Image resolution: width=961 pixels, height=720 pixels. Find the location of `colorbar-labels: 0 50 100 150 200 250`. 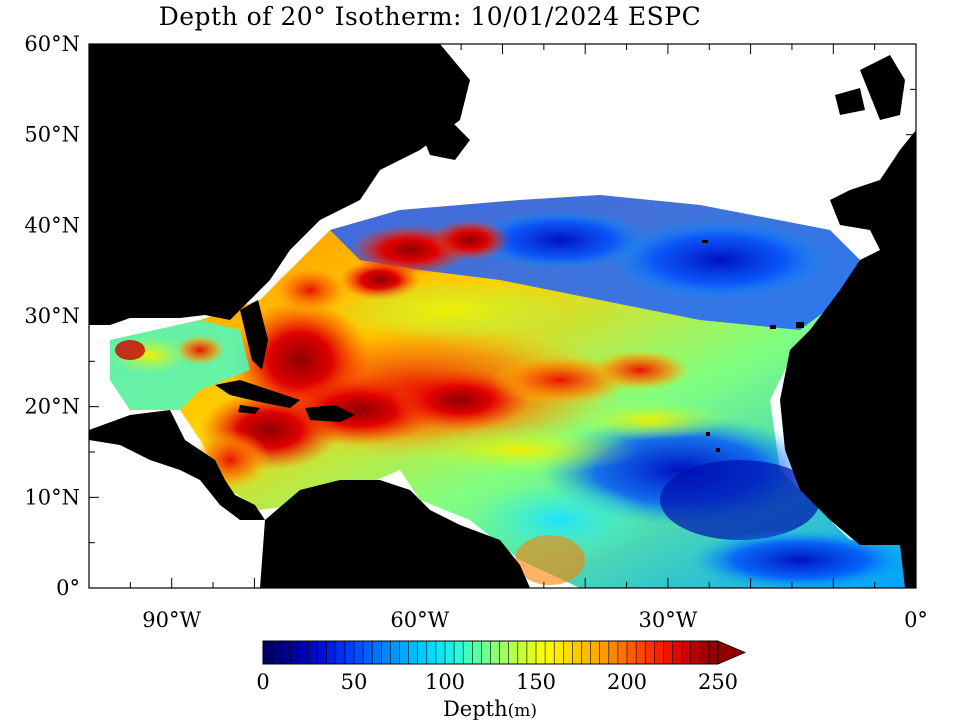

colorbar-labels: 0 50 100 150 200 250 is located at coordinates (497, 682).